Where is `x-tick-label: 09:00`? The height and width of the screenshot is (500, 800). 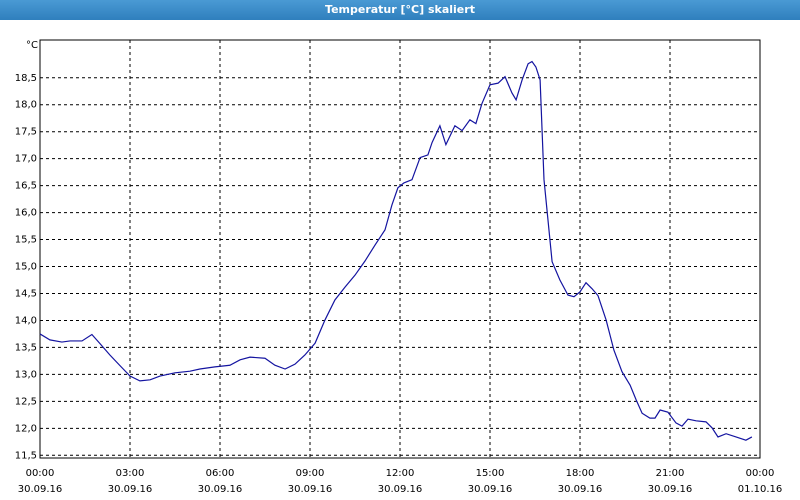 x-tick-label: 09:00 is located at coordinates (310, 473).